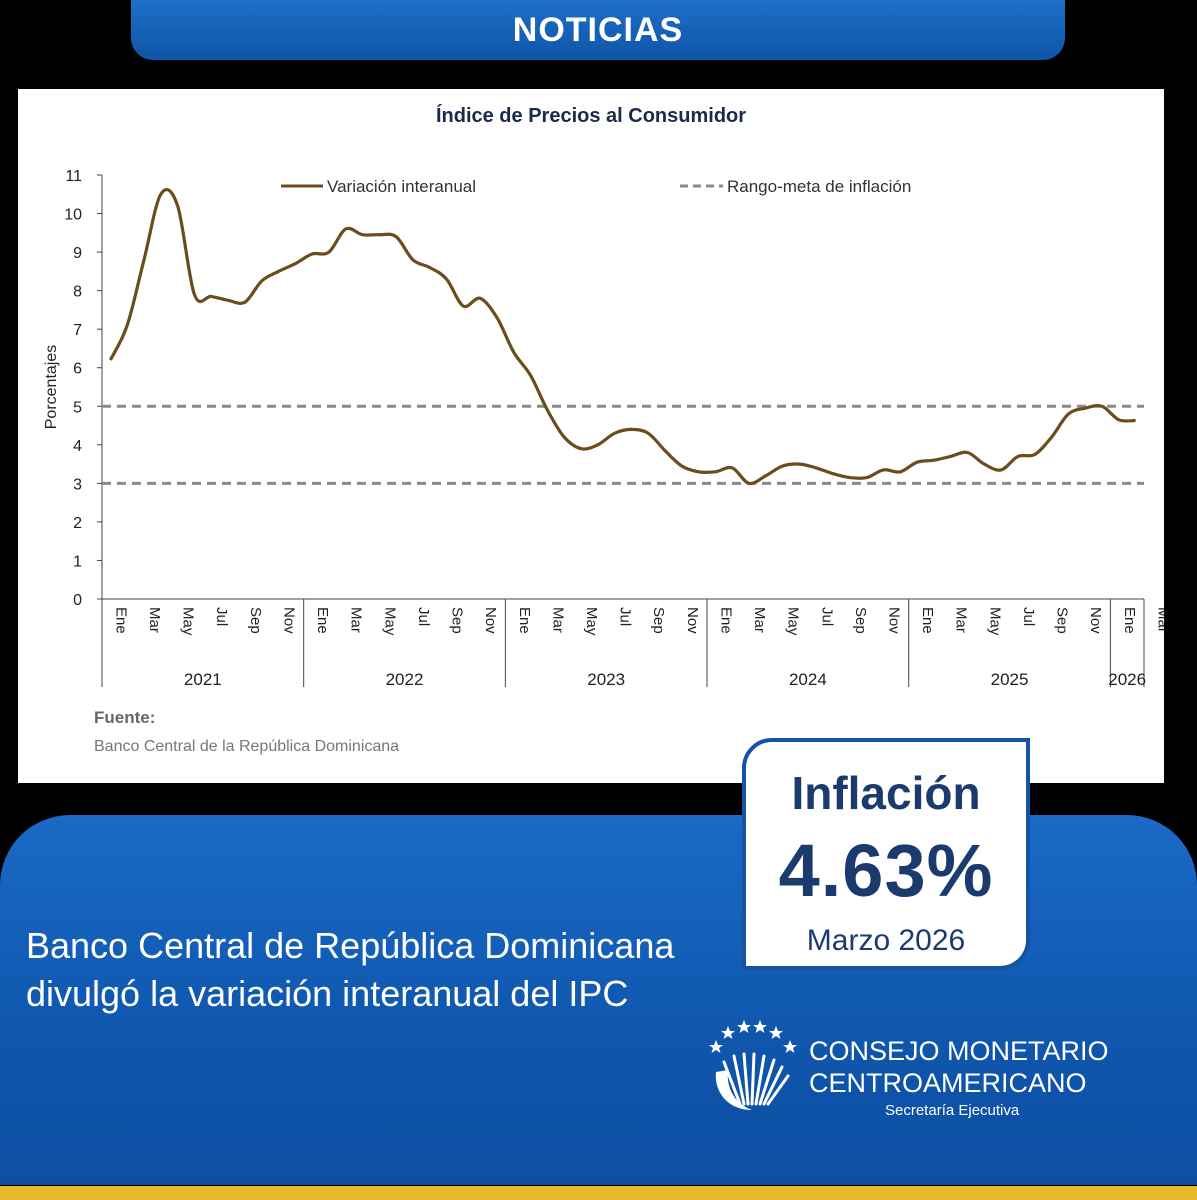 The width and height of the screenshot is (1197, 1200). What do you see at coordinates (77, 600) in the screenshot?
I see `y-tick-label: 0` at bounding box center [77, 600].